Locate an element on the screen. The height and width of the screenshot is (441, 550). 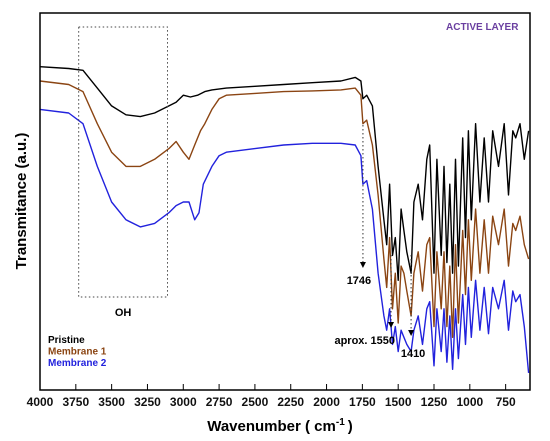
x-axis-title-end: ) is located at coordinates (350, 426).